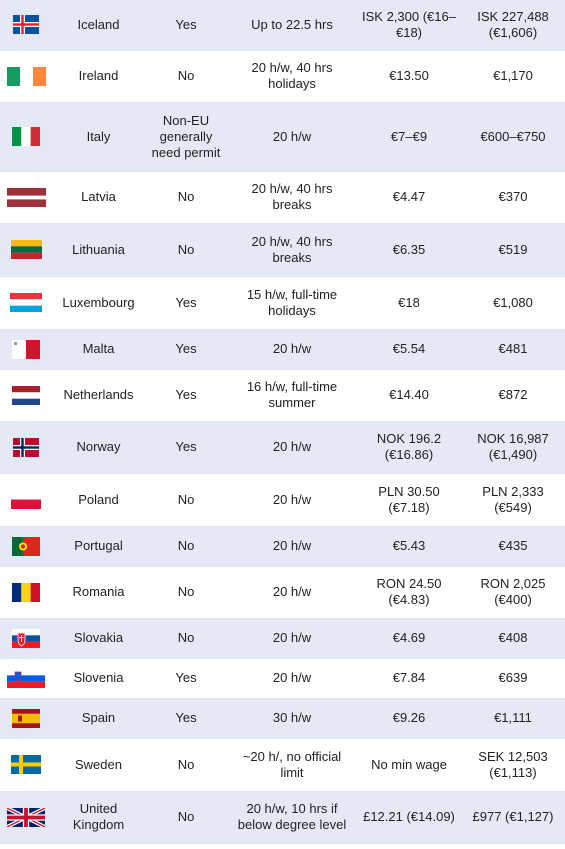 The width and height of the screenshot is (565, 849). Describe the element at coordinates (26, 546) in the screenshot. I see `portugal-flag-icon` at that location.